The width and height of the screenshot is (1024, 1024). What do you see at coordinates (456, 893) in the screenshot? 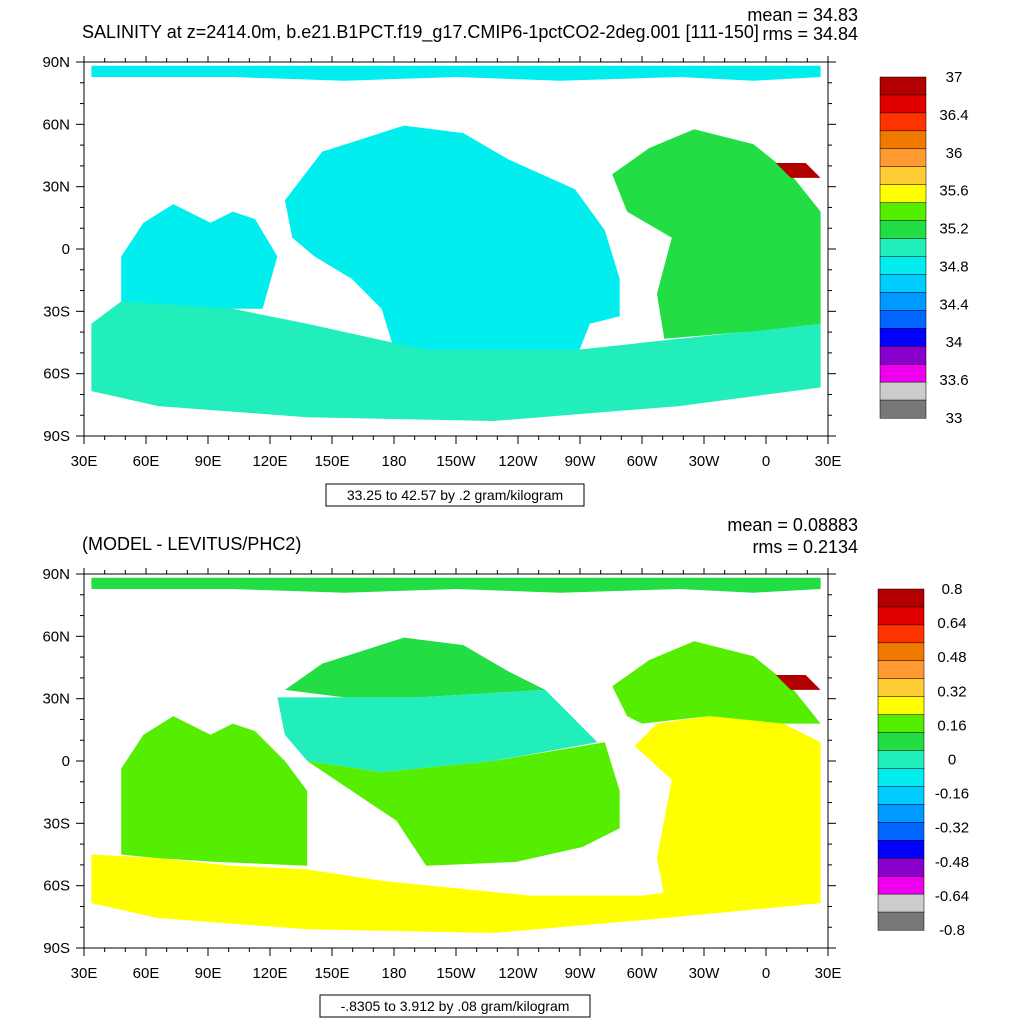
I see `ocean-region-southern-ocean-band` at bounding box center [456, 893].